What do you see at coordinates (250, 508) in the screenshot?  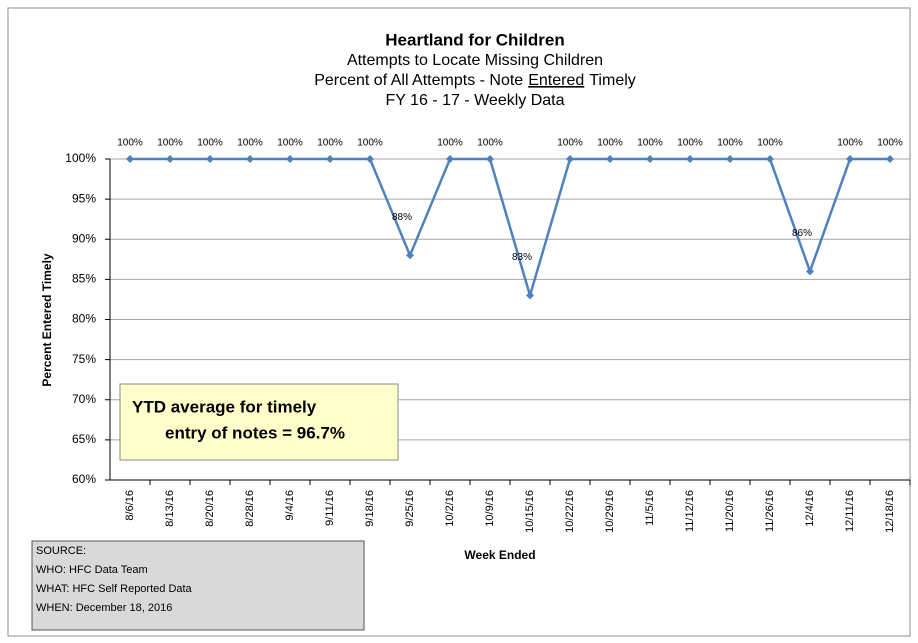 I see `x-tick-label: 8/28/16` at bounding box center [250, 508].